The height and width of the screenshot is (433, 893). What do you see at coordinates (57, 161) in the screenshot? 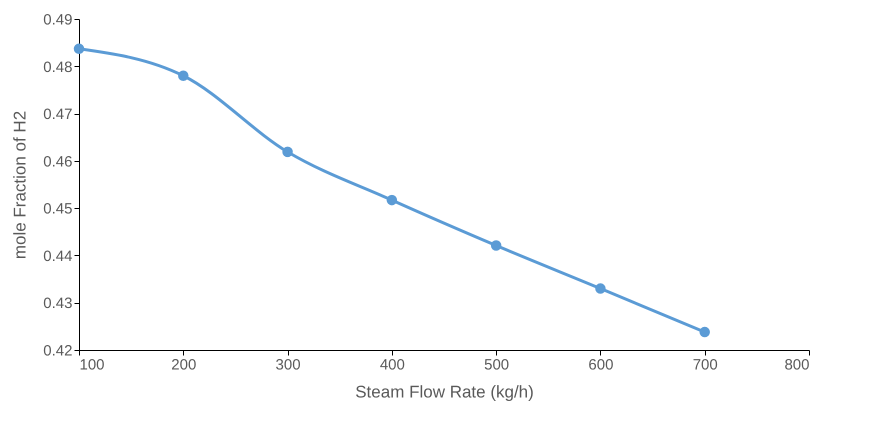
I see `y-tick-label: 0.46` at bounding box center [57, 161].